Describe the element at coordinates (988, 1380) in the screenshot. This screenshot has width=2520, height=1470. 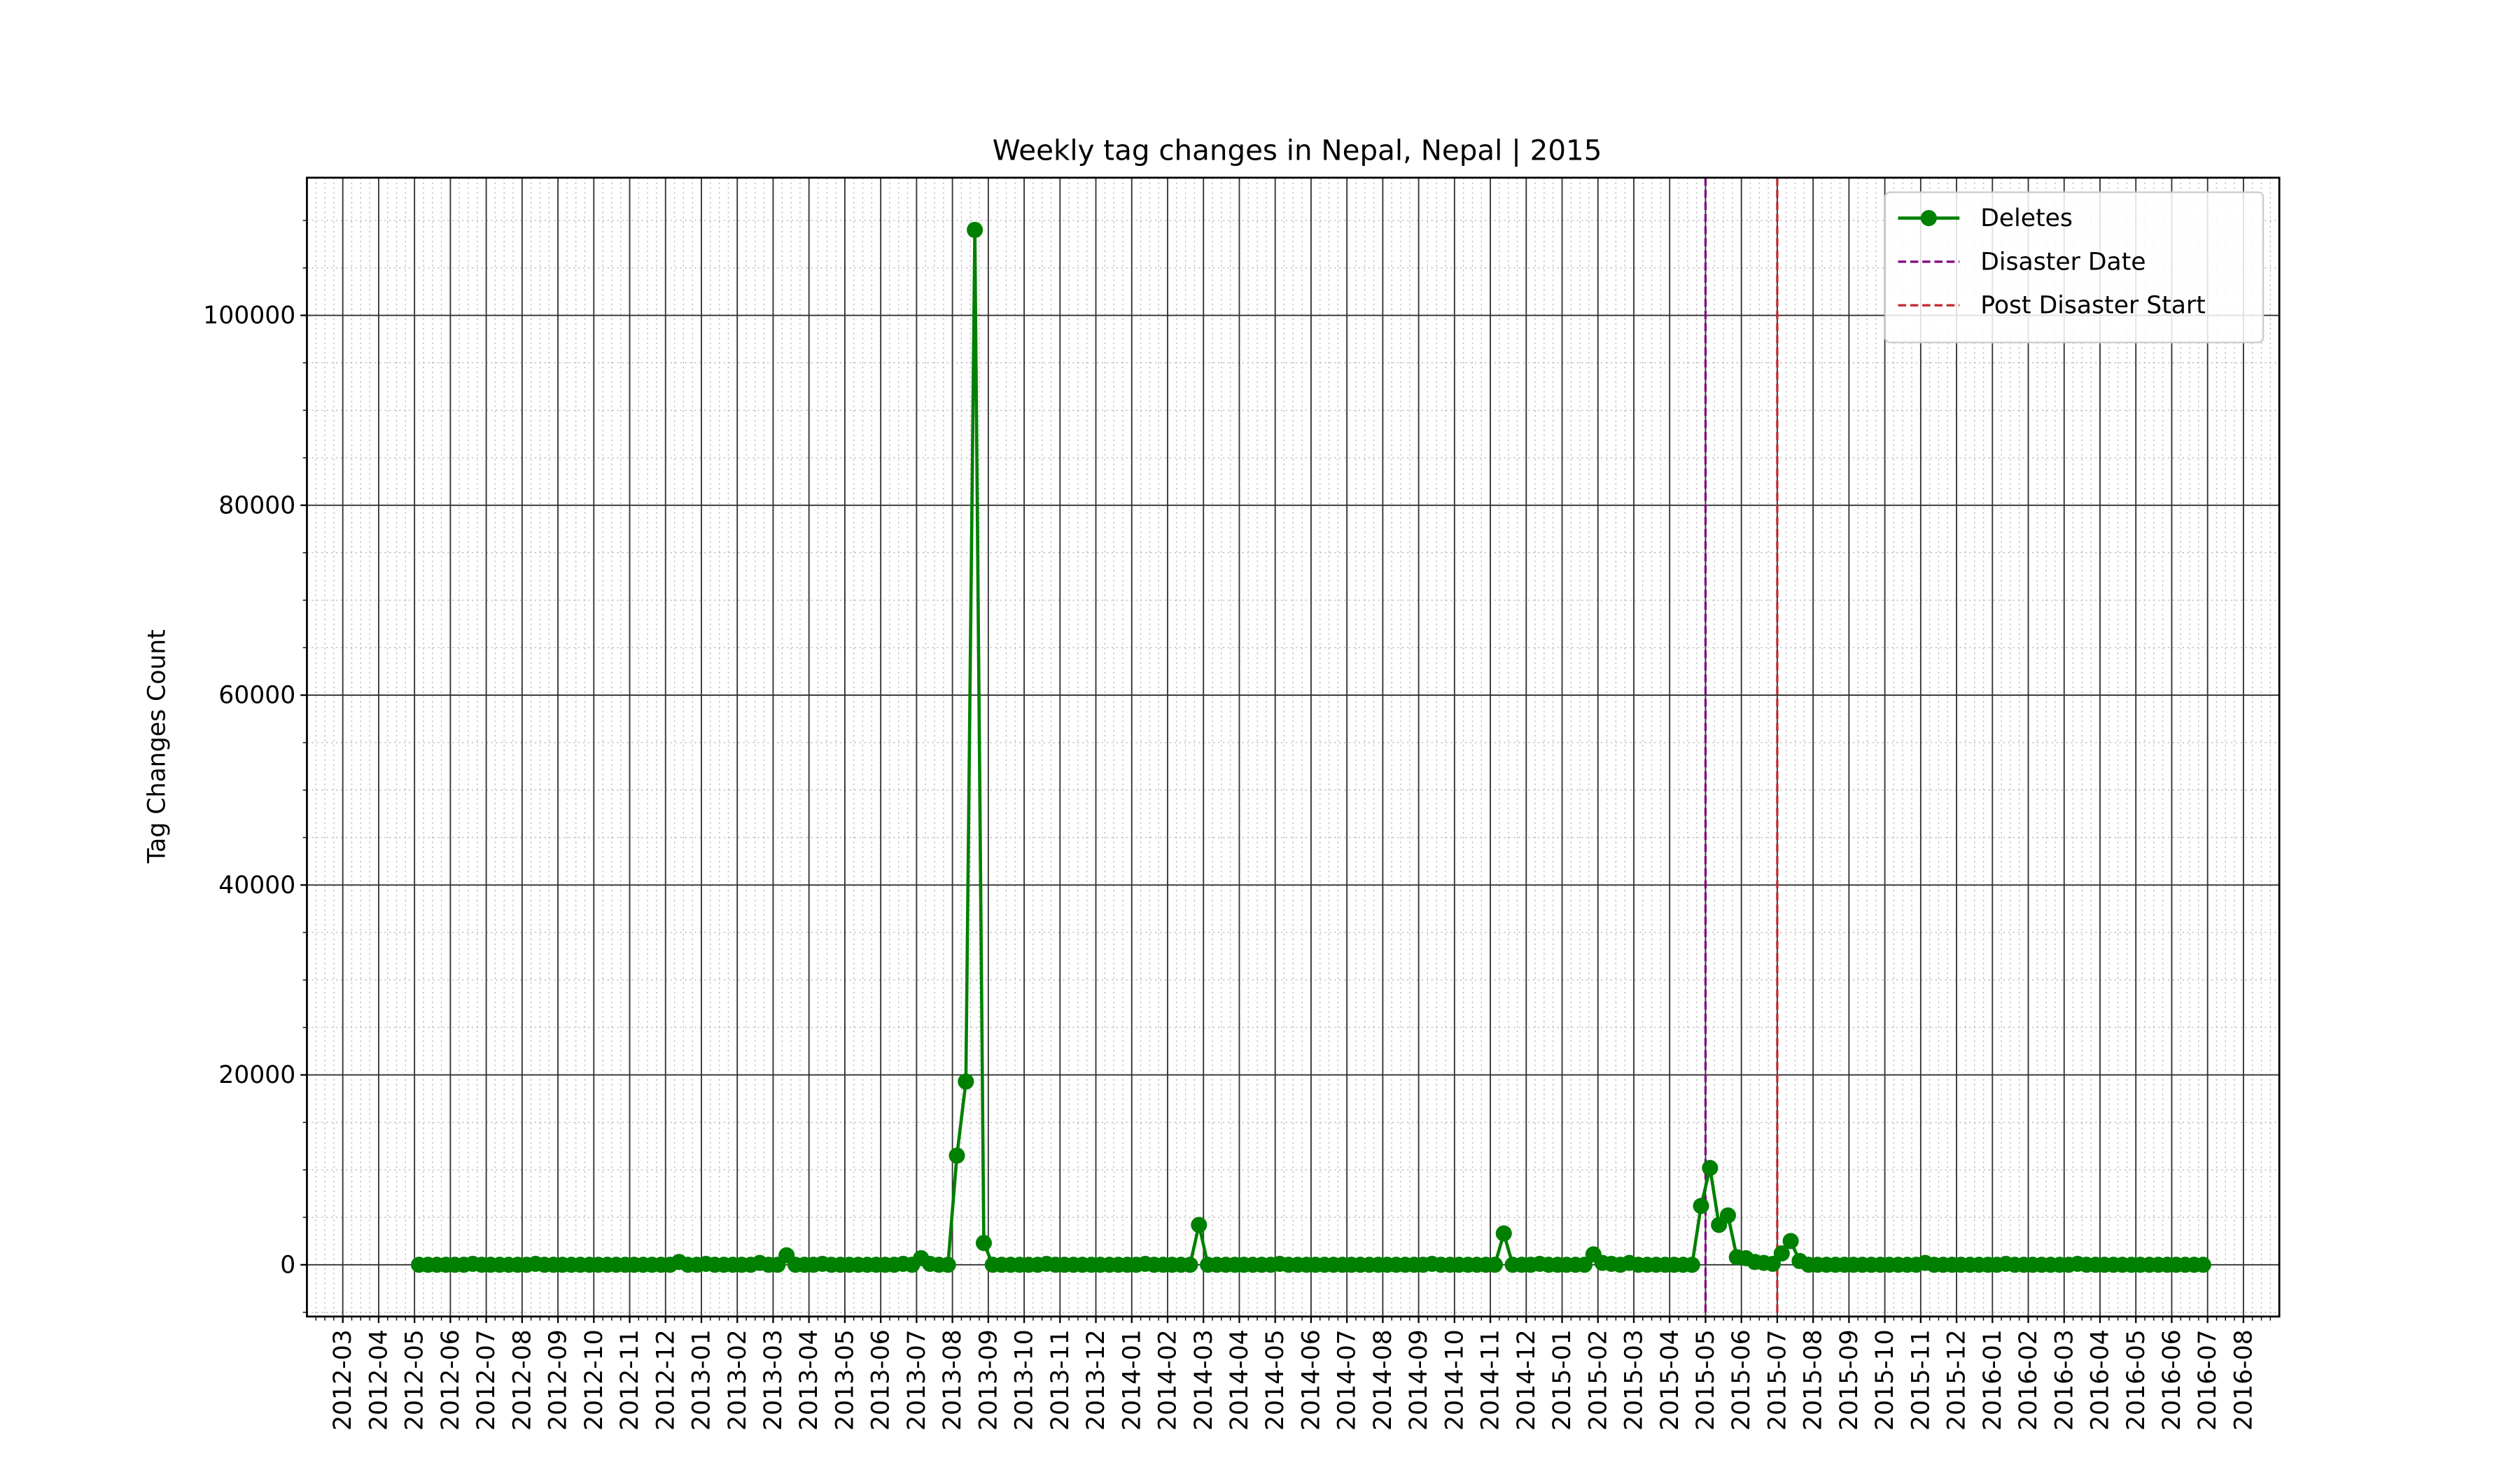
I see `x-tick-label: 2013-09` at that location.